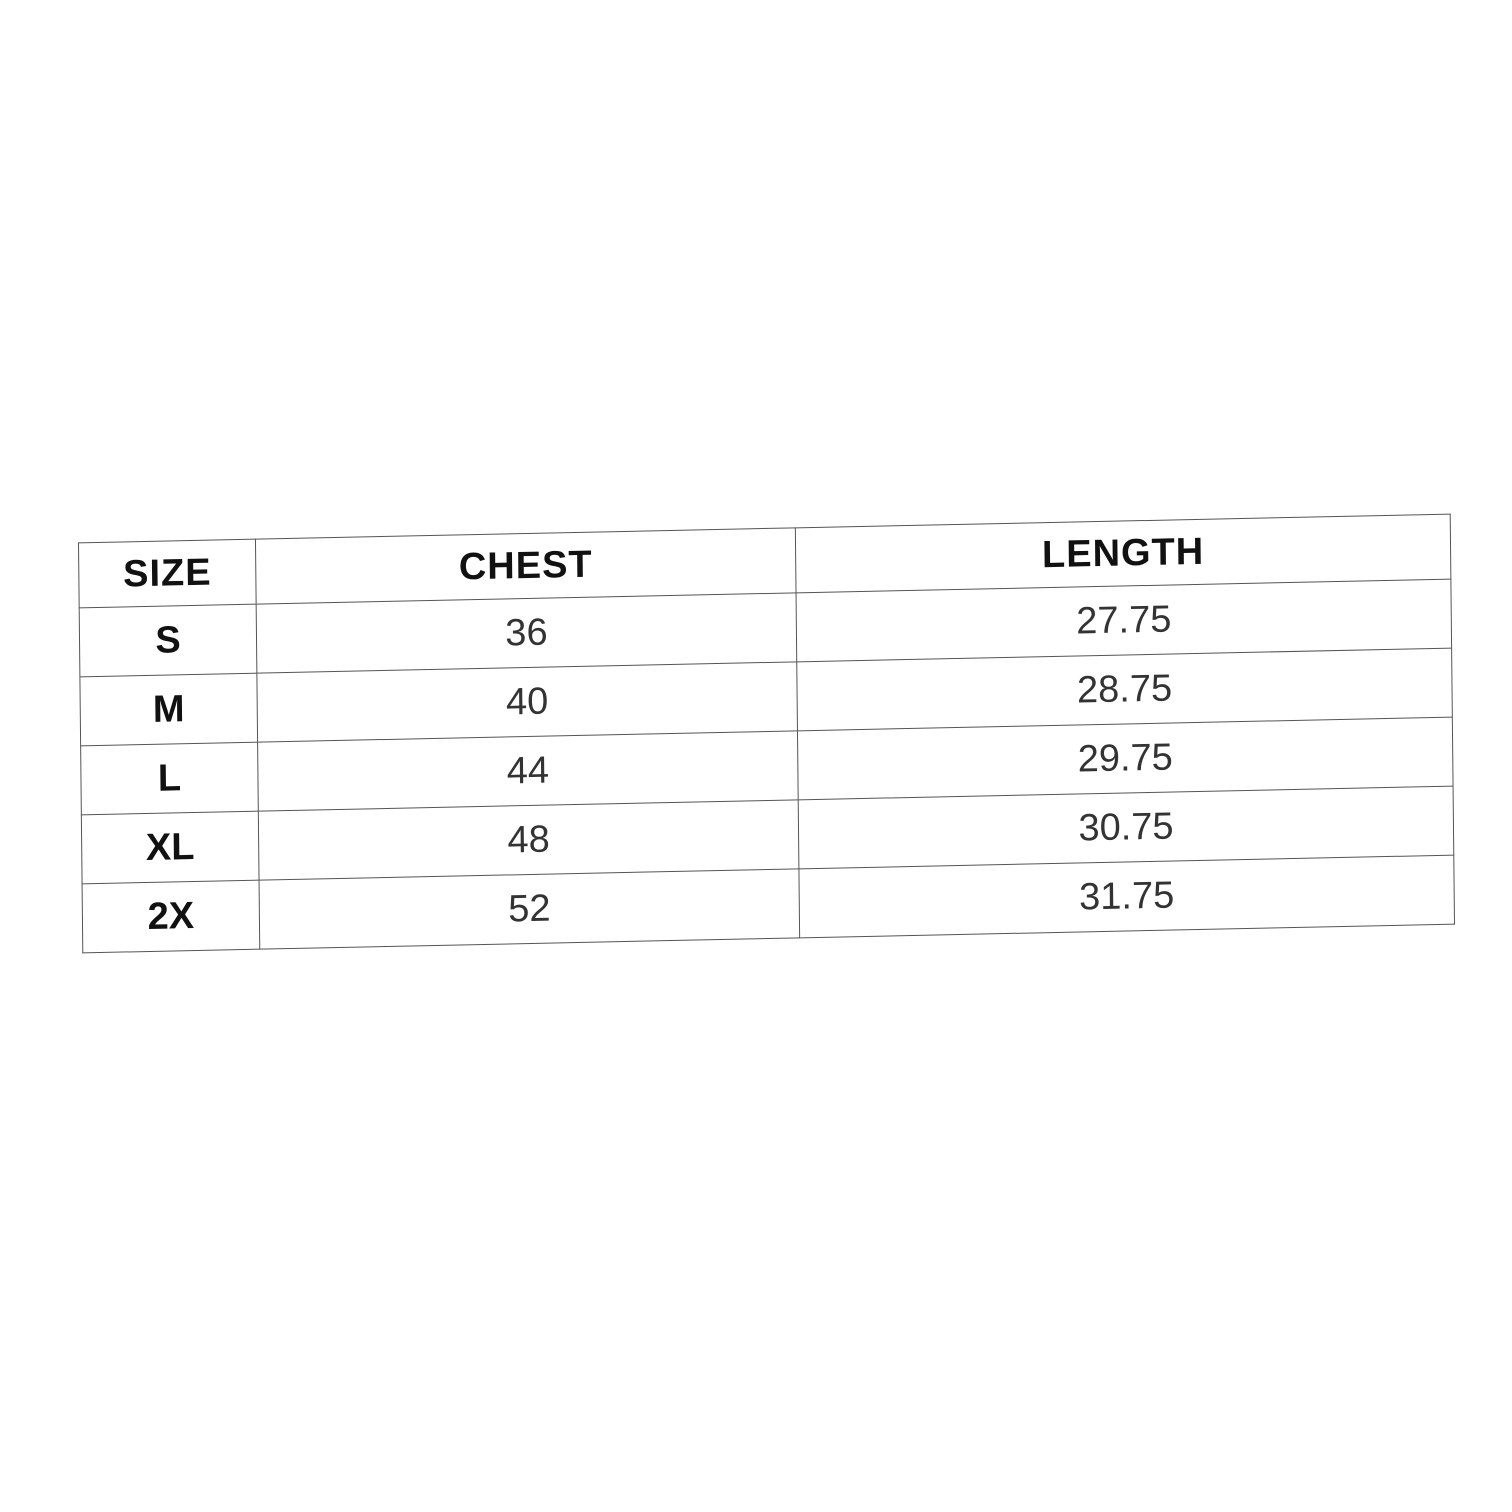 The image size is (1512, 1512). What do you see at coordinates (168, 709) in the screenshot?
I see `size-cell: M` at bounding box center [168, 709].